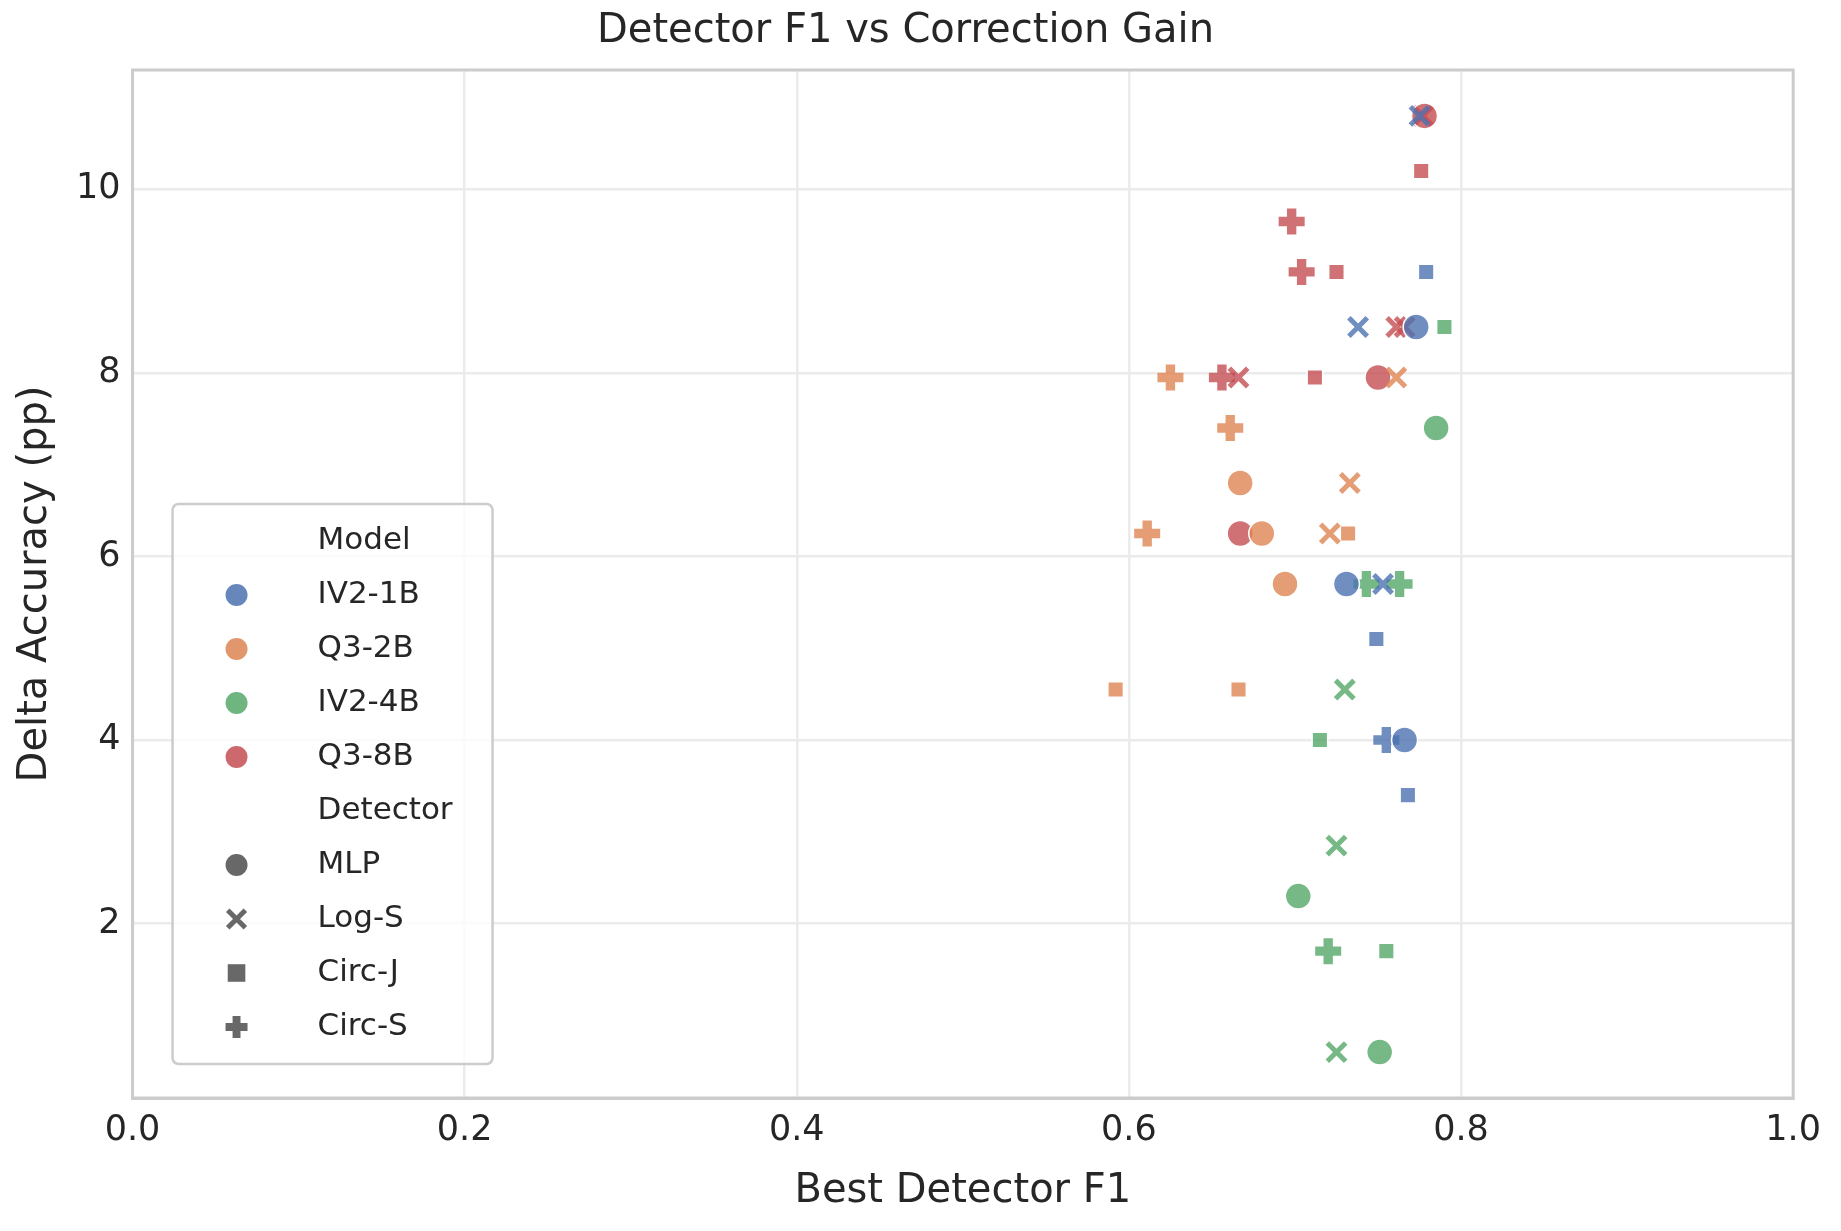 This screenshot has width=1841, height=1231. Describe the element at coordinates (132, 1128) in the screenshot. I see `x-tick-label: 0.0` at that location.